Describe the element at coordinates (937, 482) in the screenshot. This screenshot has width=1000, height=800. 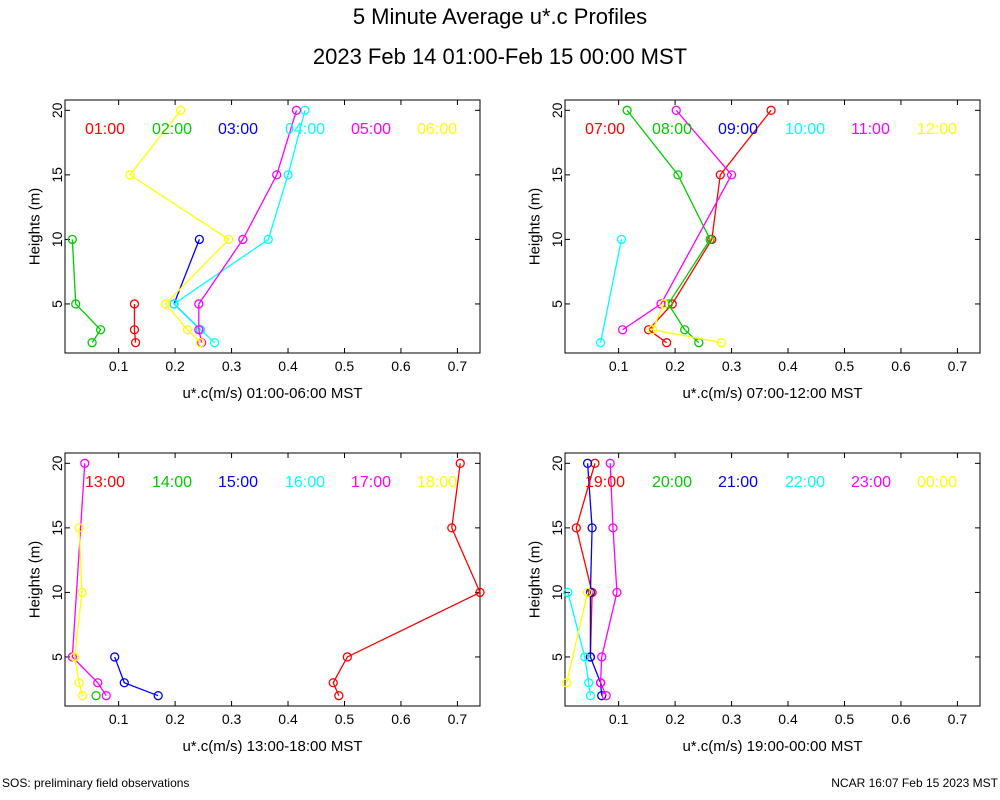
I see `legend-entry: 00:00` at that location.